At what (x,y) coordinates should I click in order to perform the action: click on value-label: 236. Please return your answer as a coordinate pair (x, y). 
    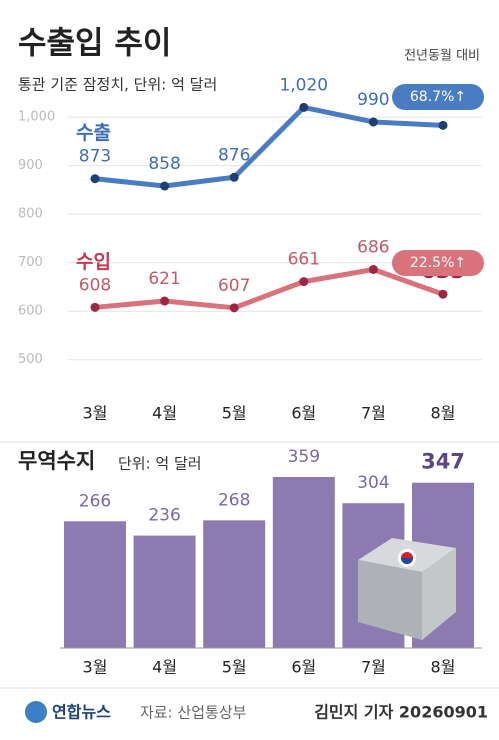
    Looking at the image, I should click on (164, 516).